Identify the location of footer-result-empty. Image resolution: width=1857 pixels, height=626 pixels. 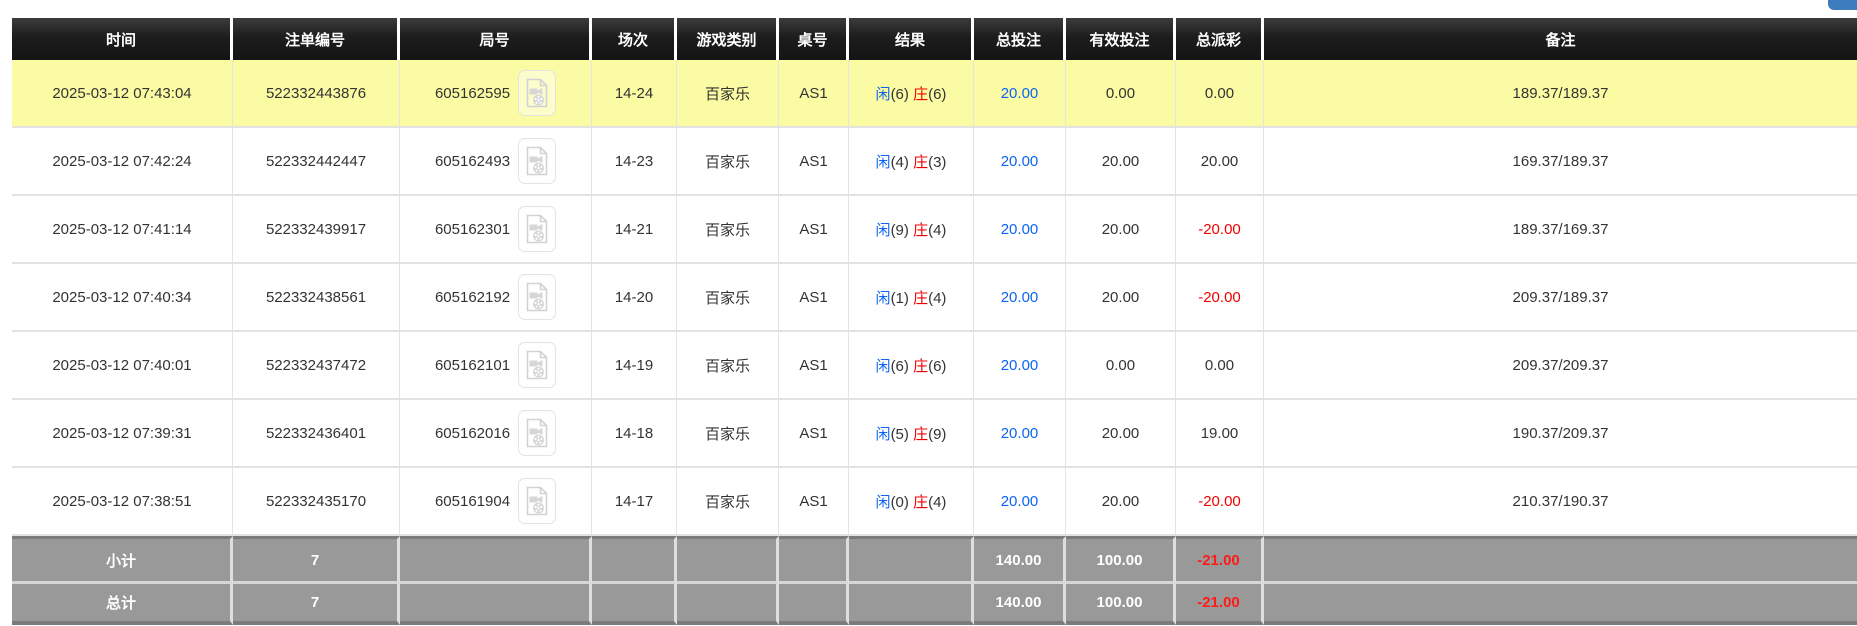
(911, 558).